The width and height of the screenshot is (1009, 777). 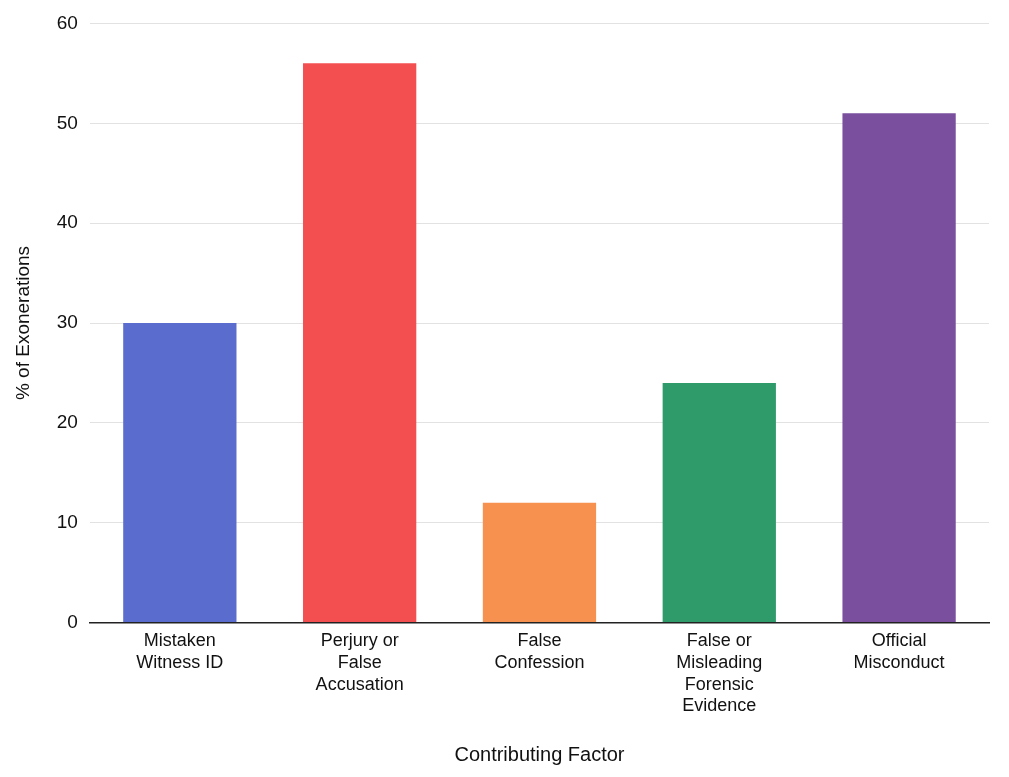 I want to click on y-tick-label: 30, so click(x=67, y=322).